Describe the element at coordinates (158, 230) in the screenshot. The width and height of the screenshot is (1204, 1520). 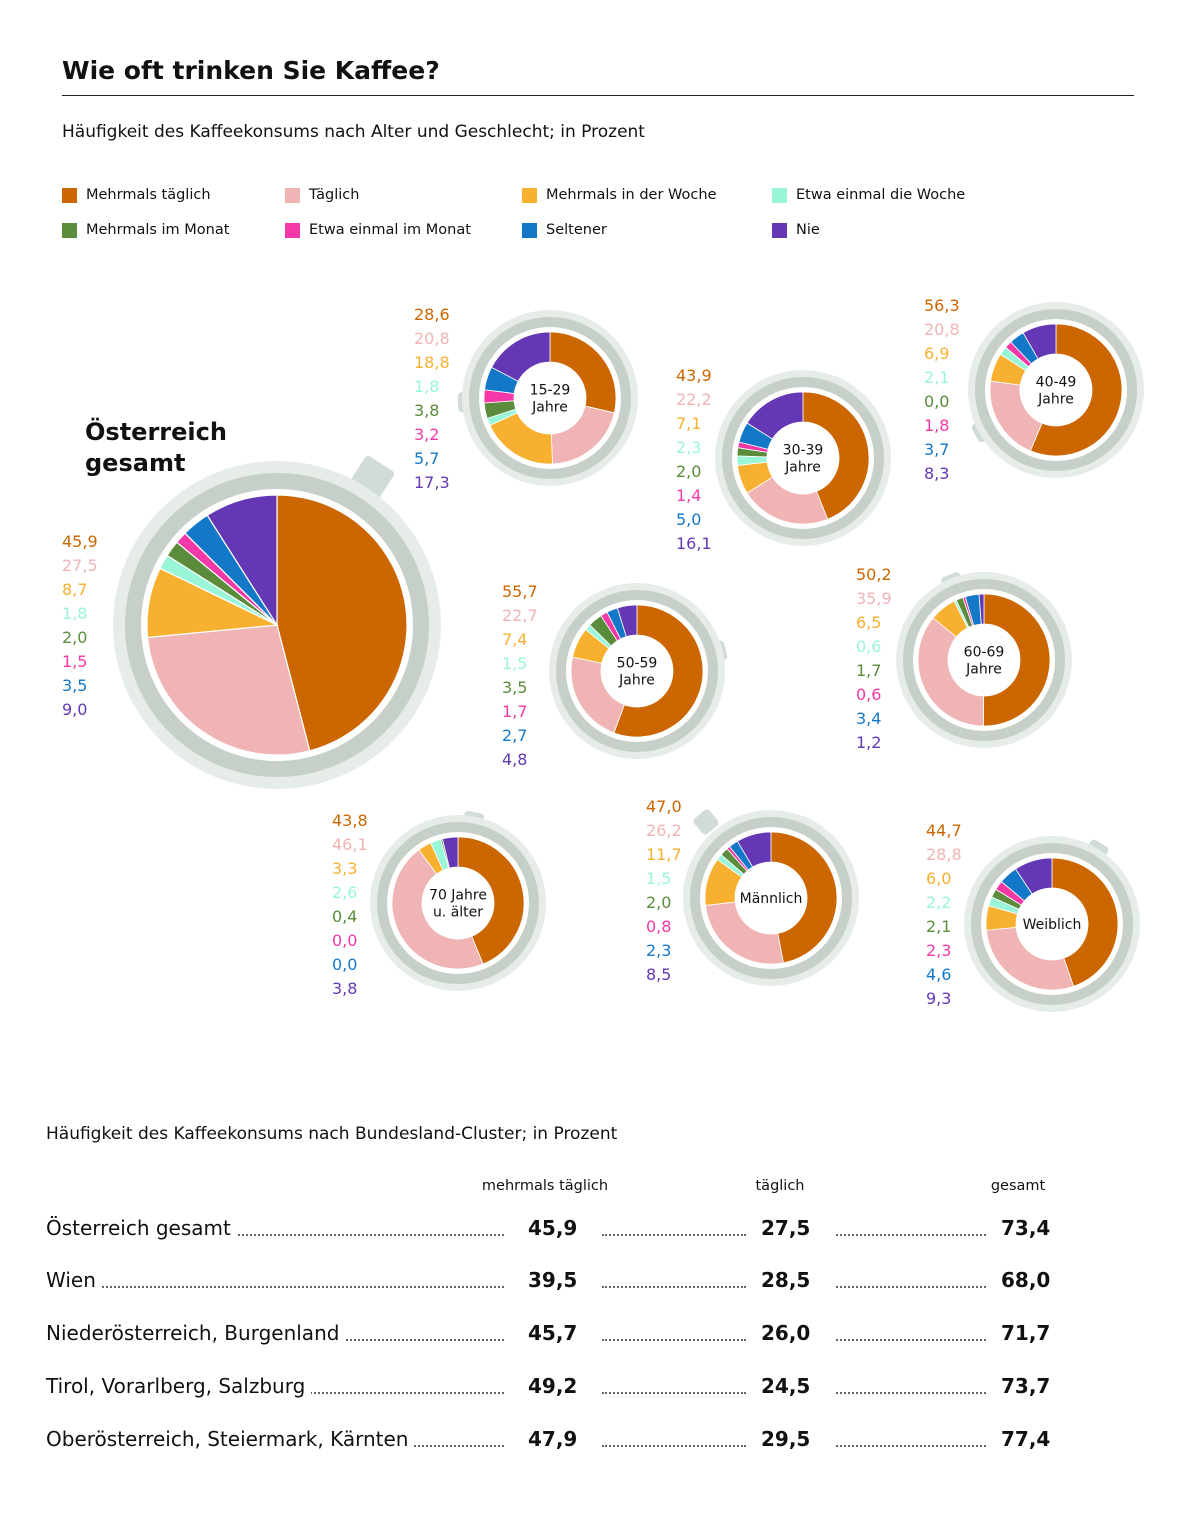
I see `legend-label: Mehrmals im Monat` at that location.